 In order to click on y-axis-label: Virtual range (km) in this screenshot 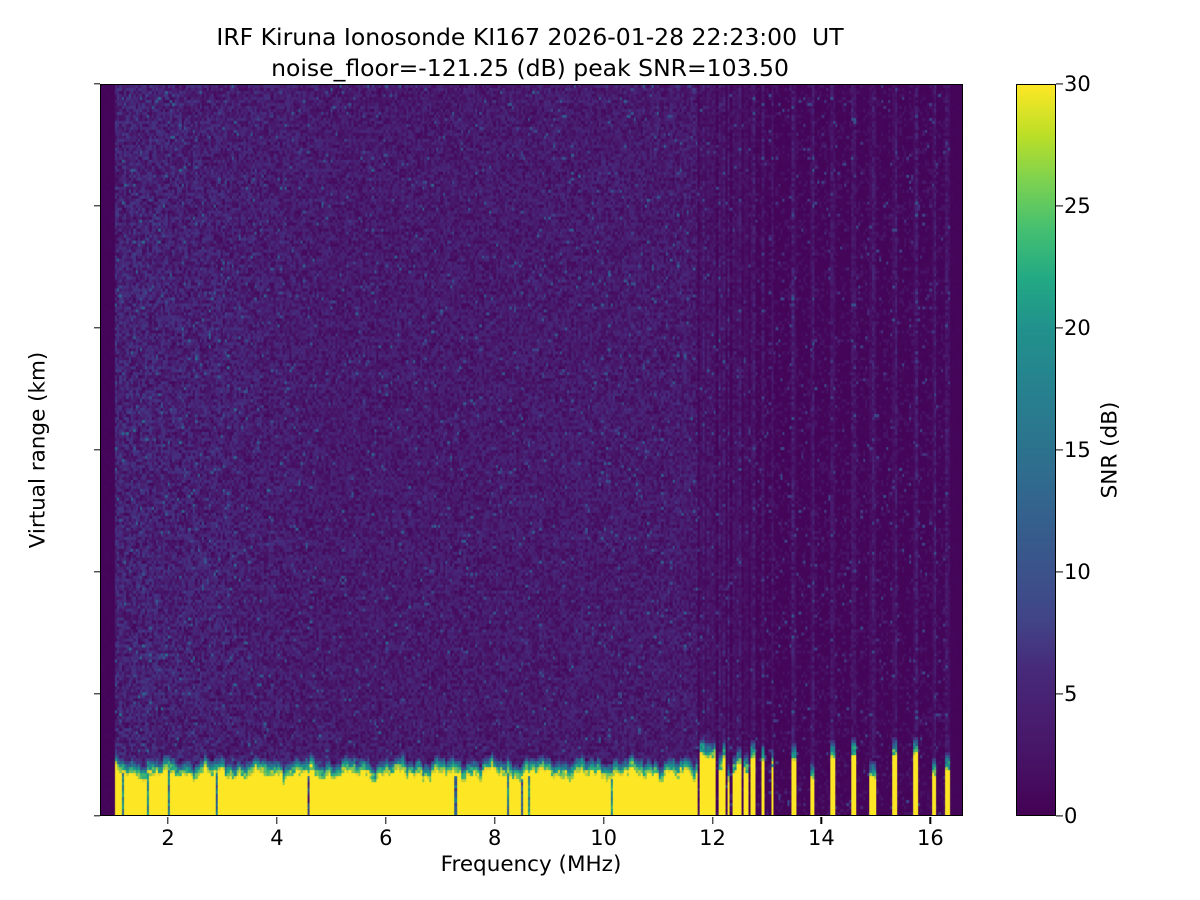, I will do `click(38, 450)`.